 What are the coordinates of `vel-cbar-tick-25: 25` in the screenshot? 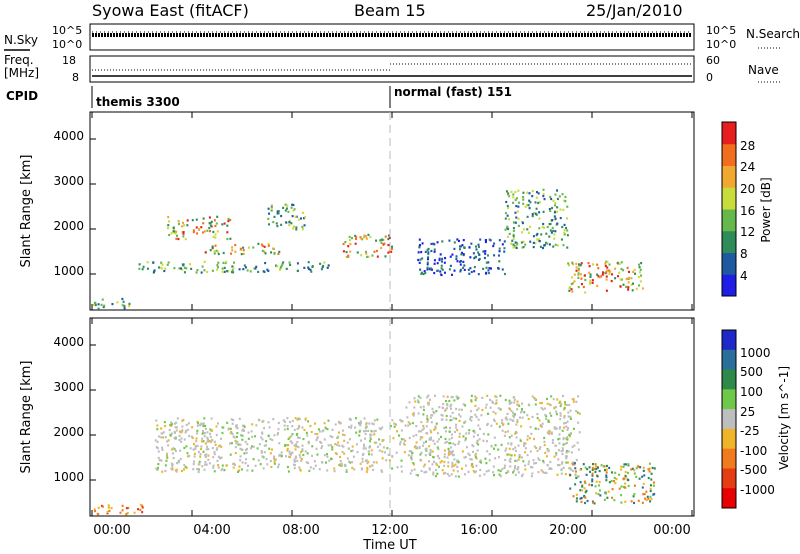 It's located at (747, 412).